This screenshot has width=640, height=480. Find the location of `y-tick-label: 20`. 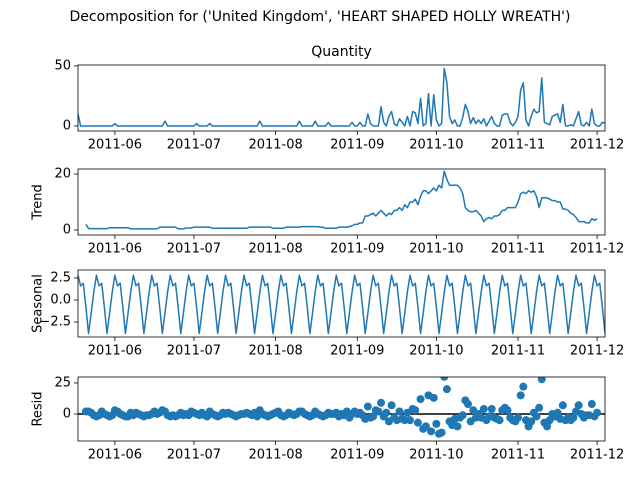

y-tick-label: 20 is located at coordinates (62, 174).